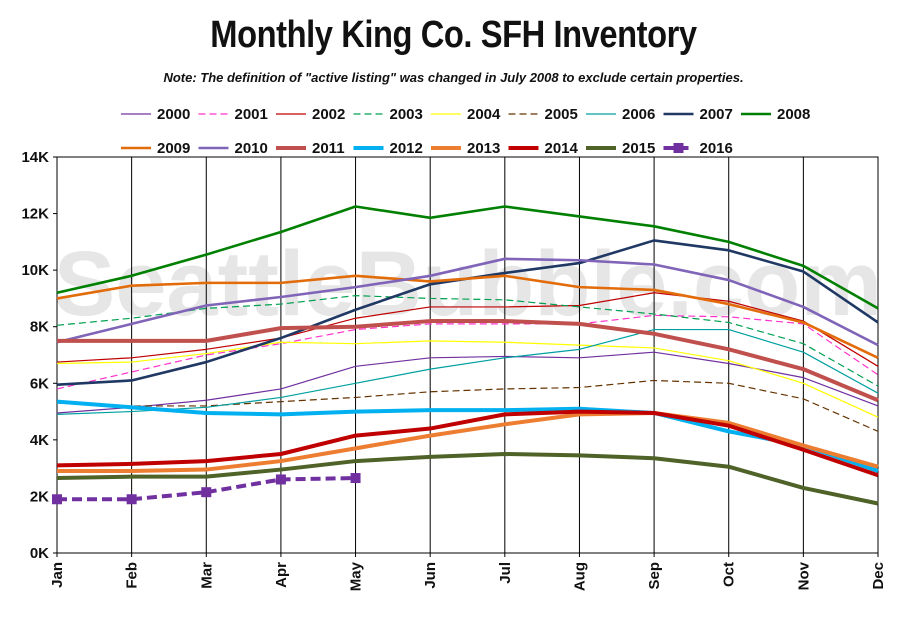 This screenshot has width=907, height=618. What do you see at coordinates (57, 499) in the screenshot?
I see `data-point-2016-jan` at bounding box center [57, 499].